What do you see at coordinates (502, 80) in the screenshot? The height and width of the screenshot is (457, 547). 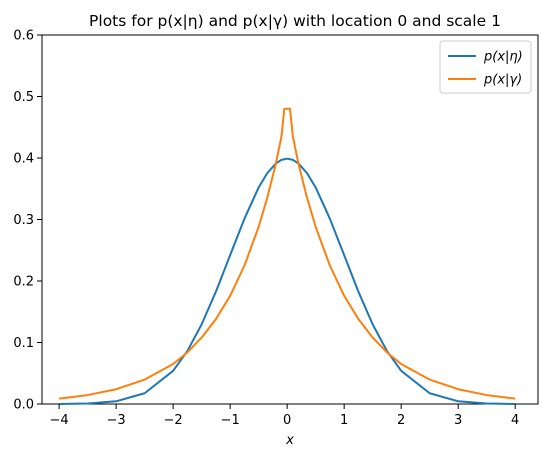 I see `legend-label-gamma: p(x|γ)` at bounding box center [502, 80].